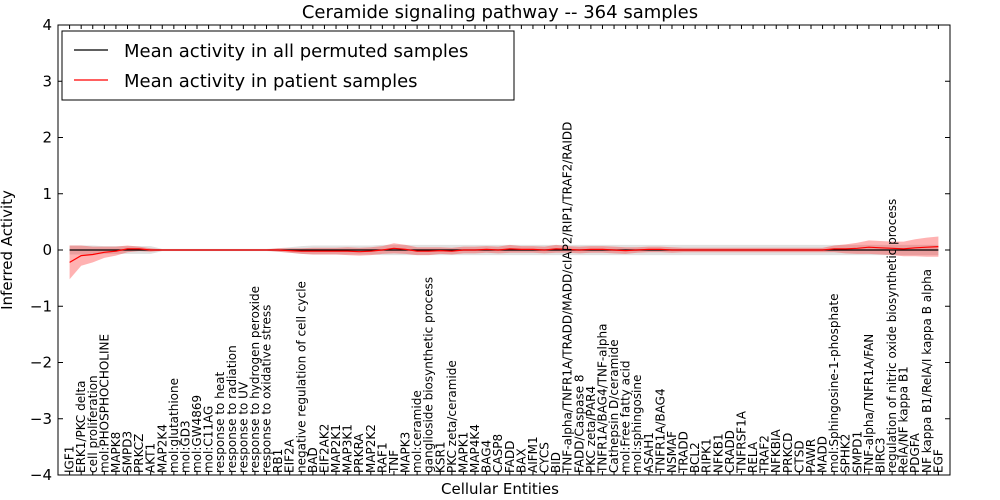  Describe the element at coordinates (823, 454) in the screenshot. I see `x-category-label: MADD` at that location.